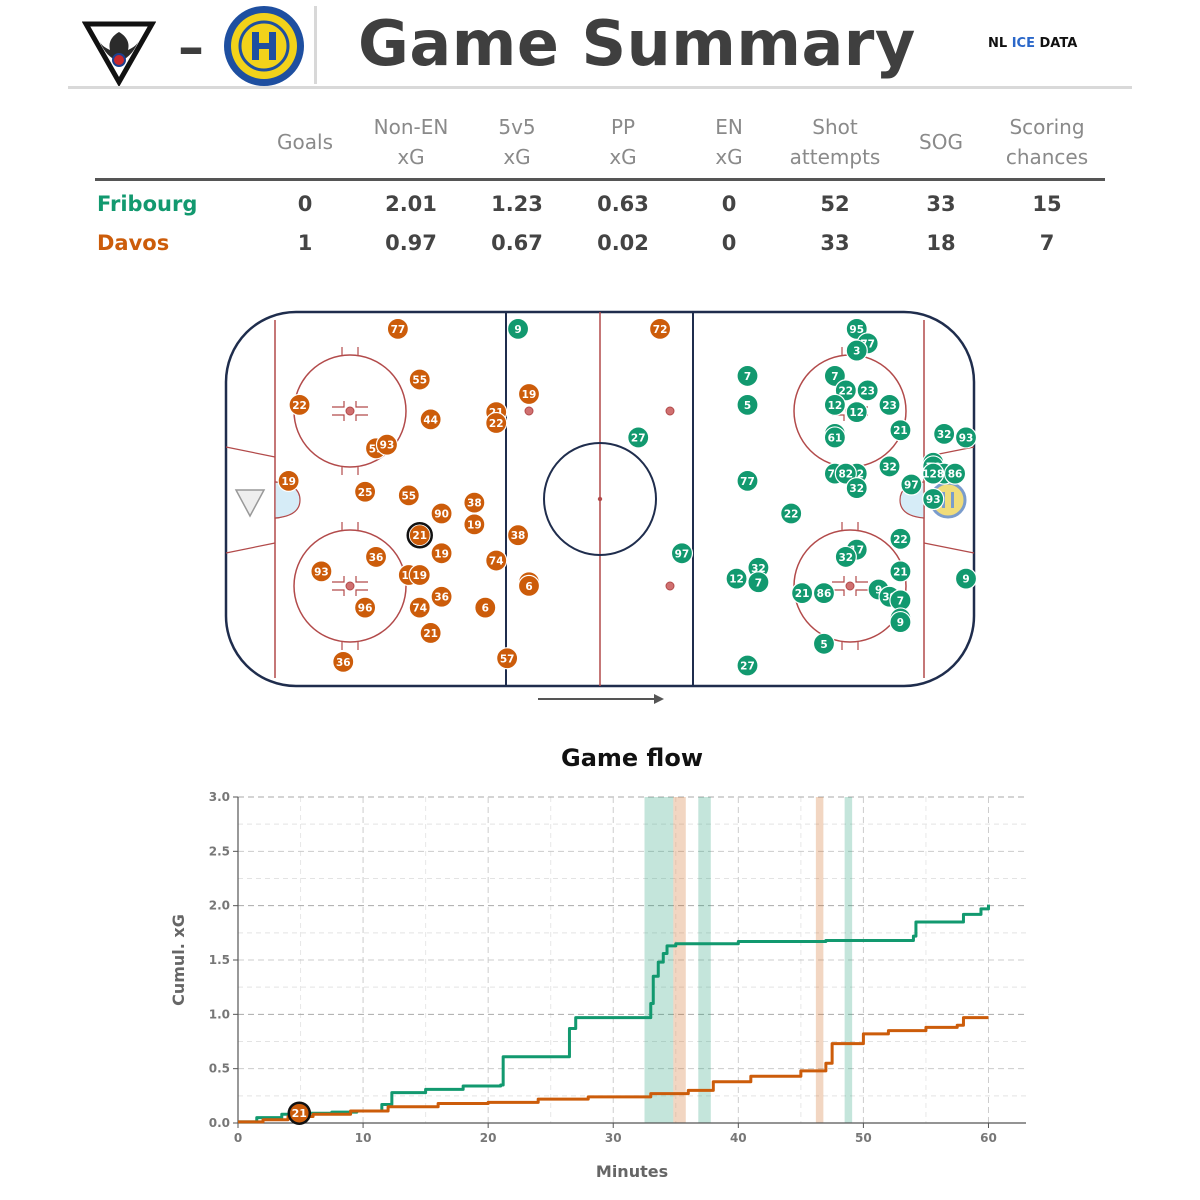 Image resolution: width=1200 pixels, height=1200 pixels. I want to click on column-header-line: chances, so click(1047, 157).